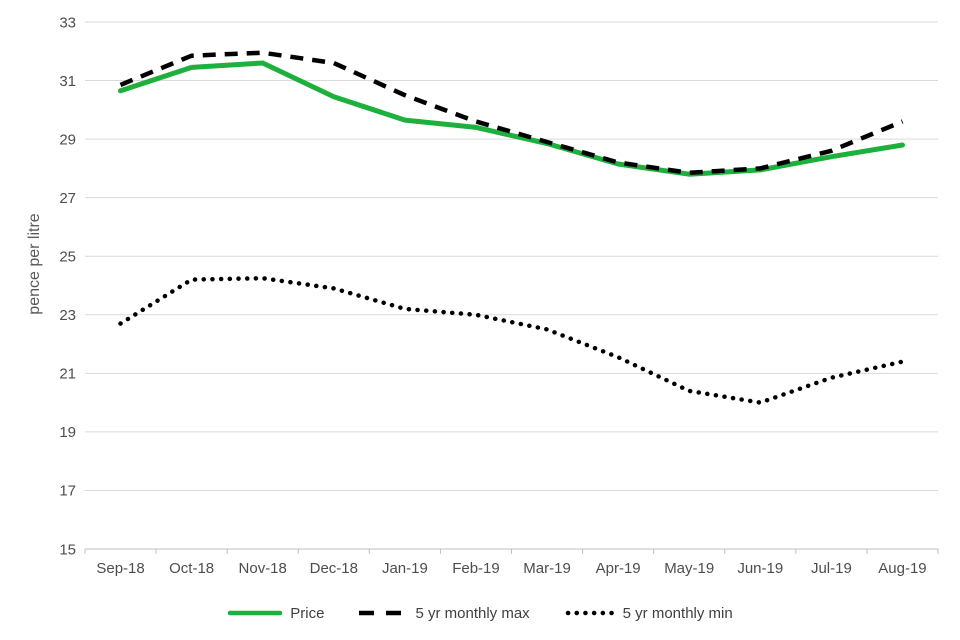  I want to click on x-tick-label: Oct-18, so click(191, 568).